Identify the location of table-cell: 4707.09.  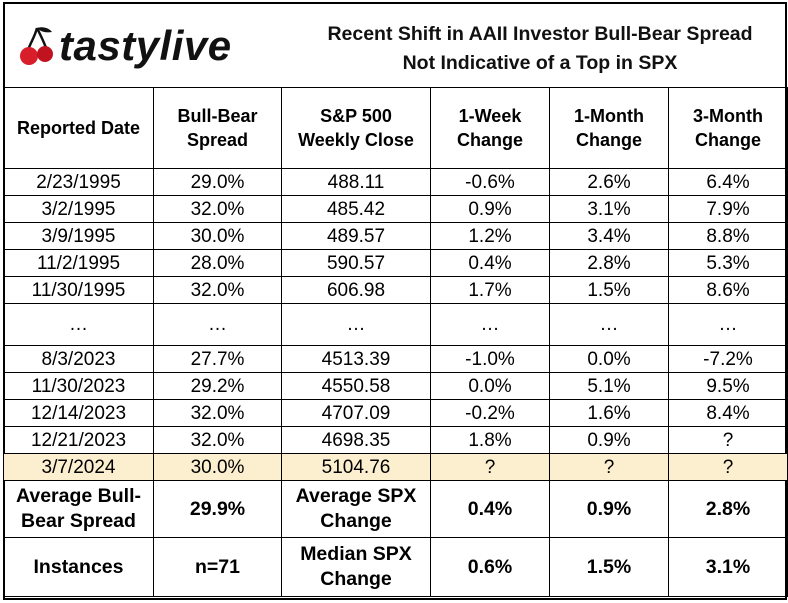
(356, 413).